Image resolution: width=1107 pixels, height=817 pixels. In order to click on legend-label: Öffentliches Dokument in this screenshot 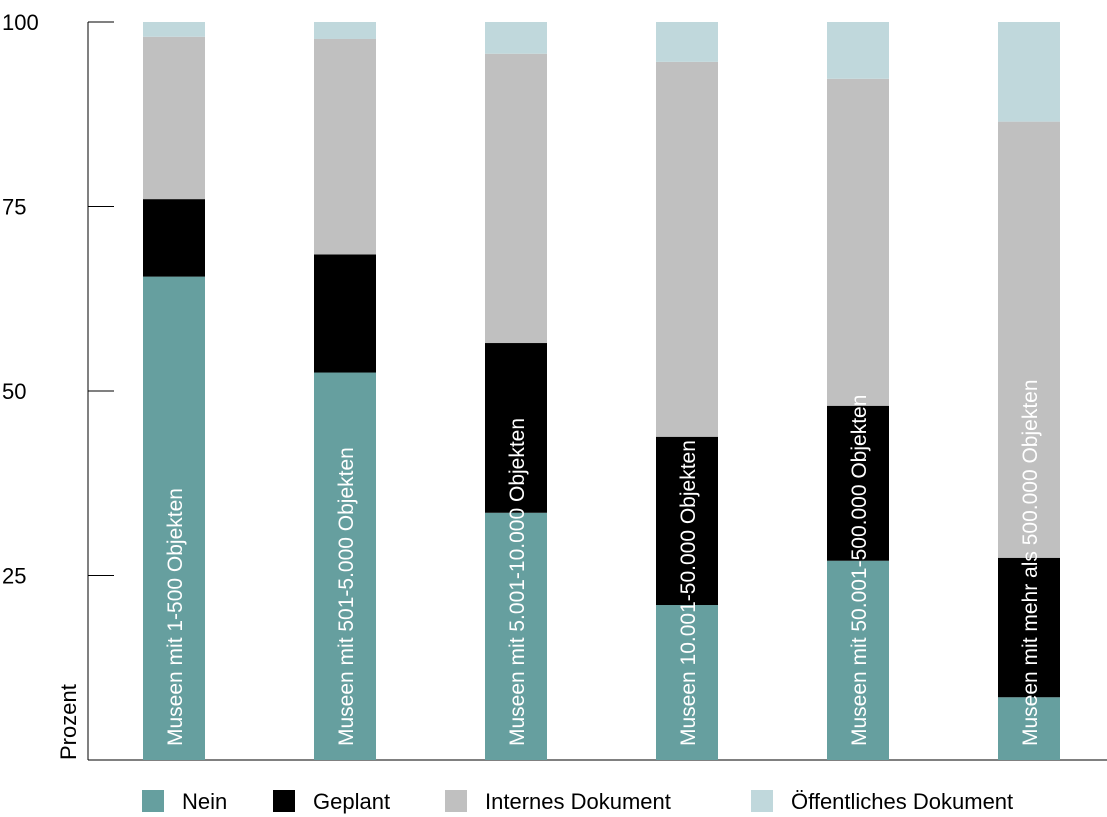, I will do `click(902, 801)`.